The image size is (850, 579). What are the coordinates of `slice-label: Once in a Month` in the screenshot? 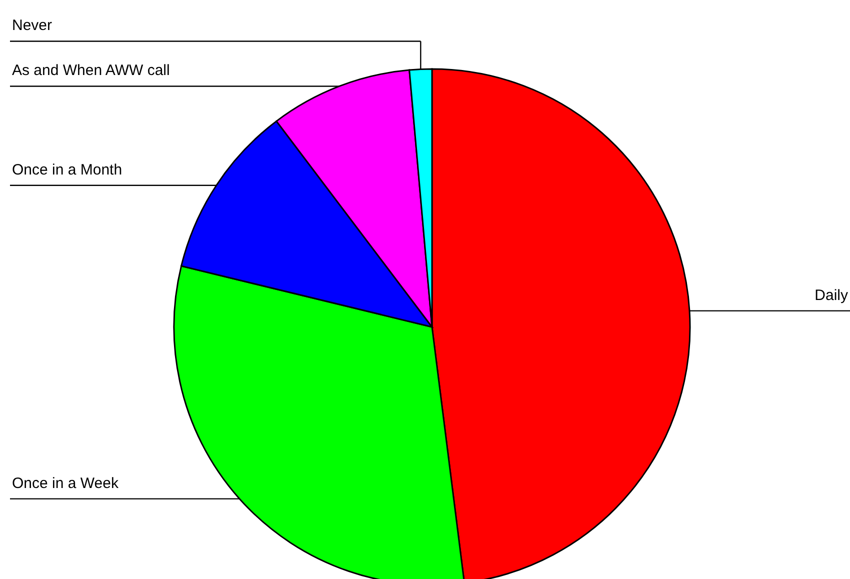 It's located at (67, 169).